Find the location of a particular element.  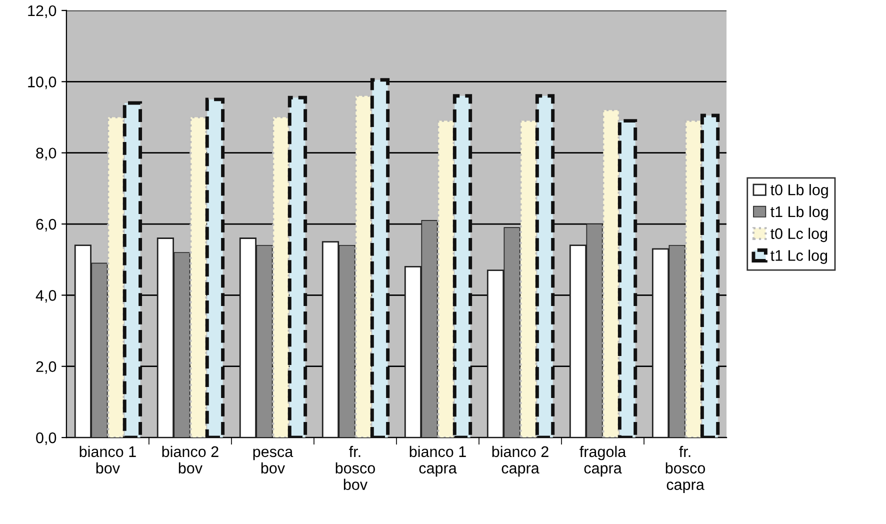

y-tick-label: 2,0 is located at coordinates (46, 367).